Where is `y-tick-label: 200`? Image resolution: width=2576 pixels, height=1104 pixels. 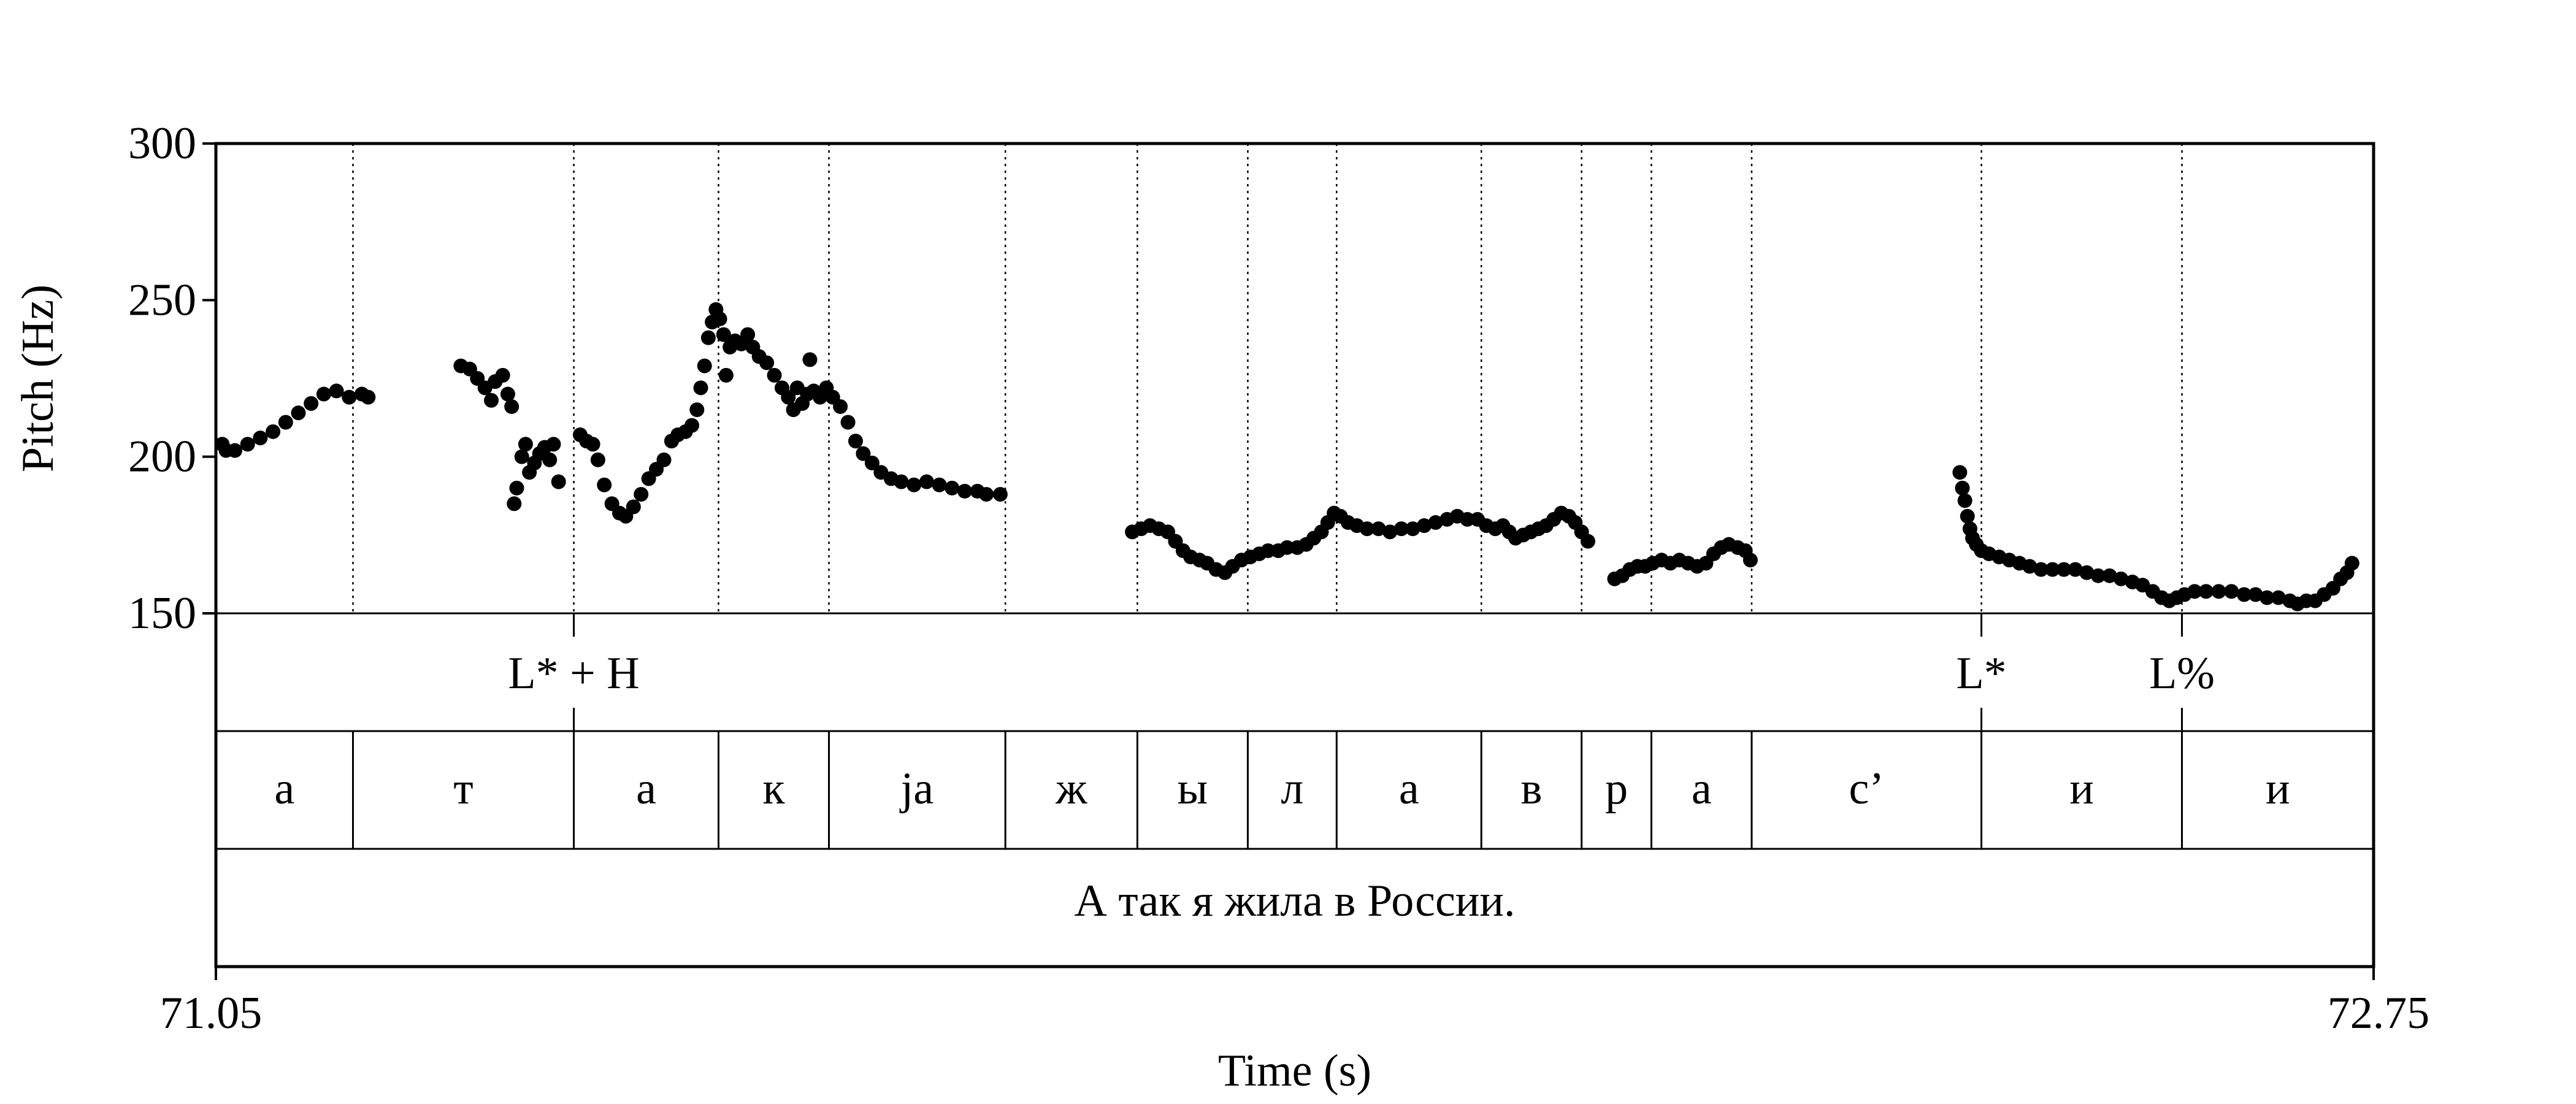 y-tick-label: 200 is located at coordinates (162, 457).